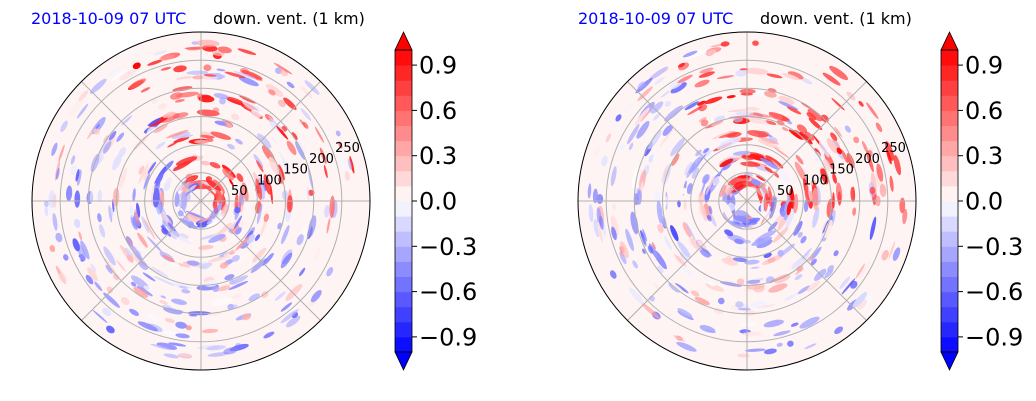 The image size is (1036, 401). Describe the element at coordinates (435, 201) in the screenshot. I see `colorbar-left: 0.9 0.6 0.3 0.0 −0.3 −0.6 −0.9` at that location.